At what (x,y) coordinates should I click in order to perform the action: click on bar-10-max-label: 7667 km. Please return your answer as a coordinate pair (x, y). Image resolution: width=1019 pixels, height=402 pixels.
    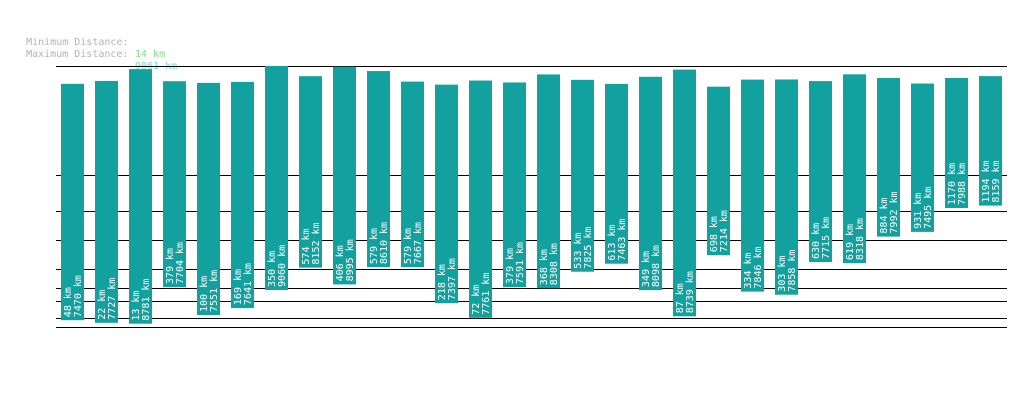
    Looking at the image, I should click on (418, 243).